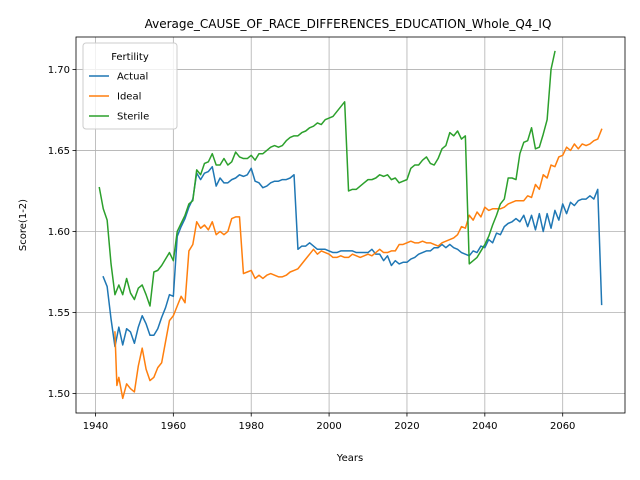 The image size is (640, 480). Describe the element at coordinates (406, 426) in the screenshot. I see `x-tick-label: 2020` at that location.